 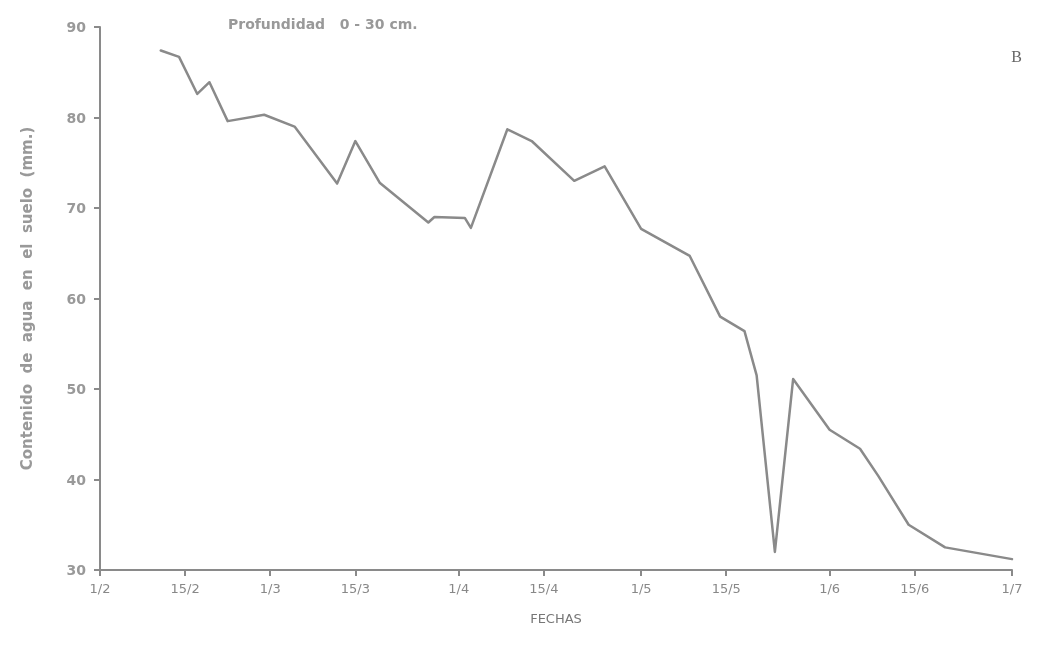 What do you see at coordinates (915, 588) in the screenshot?
I see `x-tick-label: 15/6` at bounding box center [915, 588].